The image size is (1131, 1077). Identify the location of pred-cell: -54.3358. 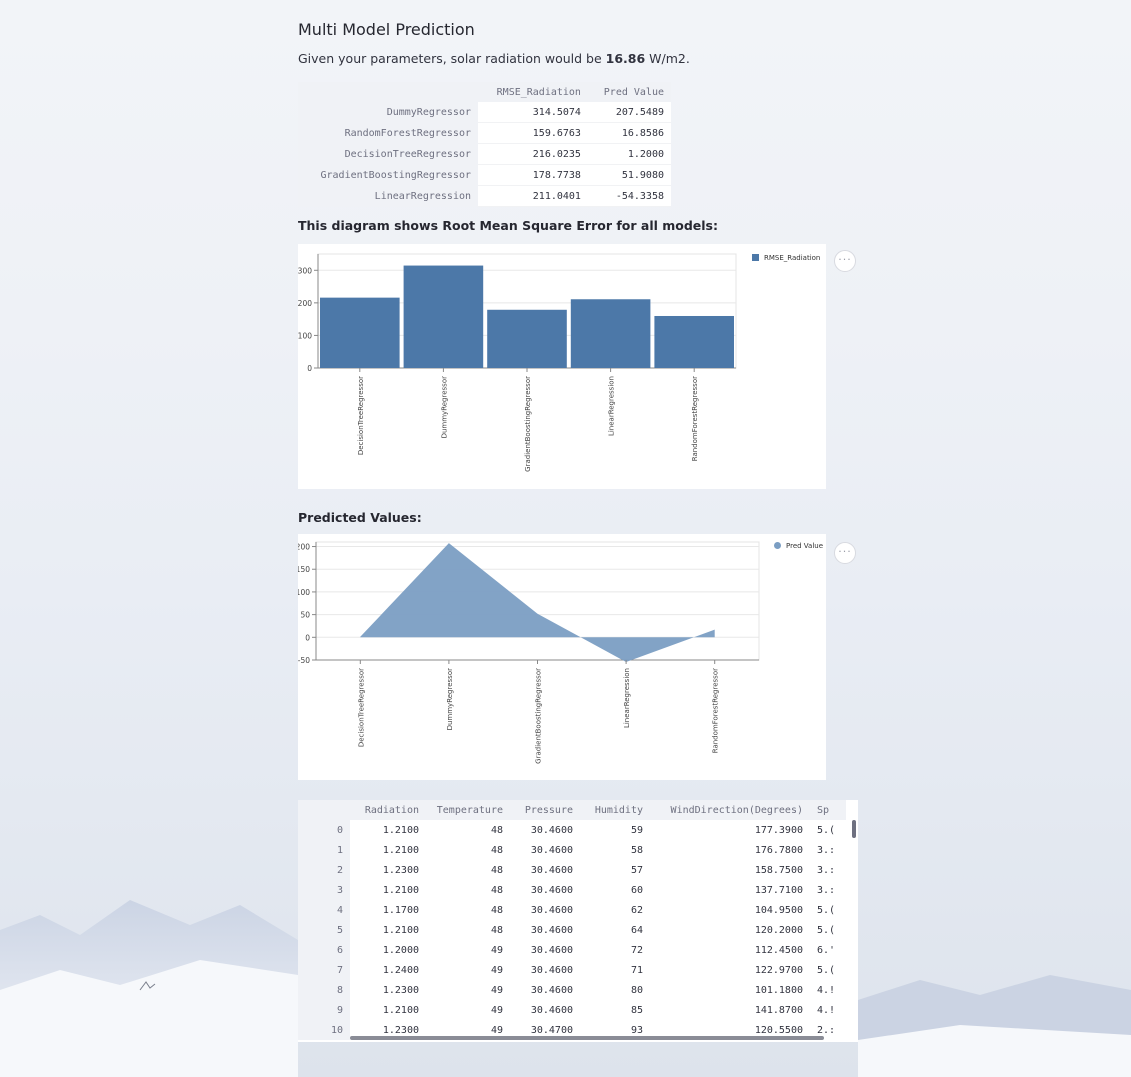
(629, 196).